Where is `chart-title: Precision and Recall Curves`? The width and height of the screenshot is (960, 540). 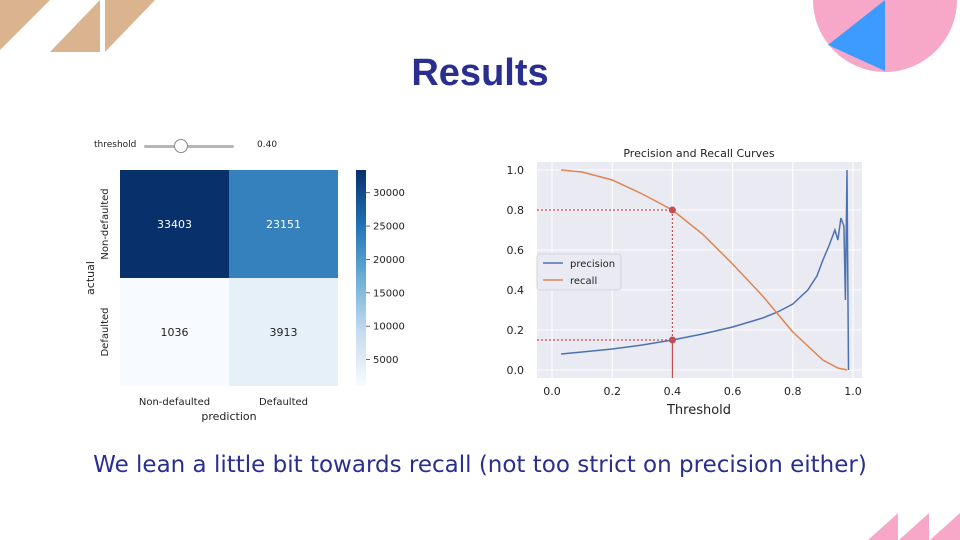
chart-title: Precision and Recall Curves is located at coordinates (699, 153).